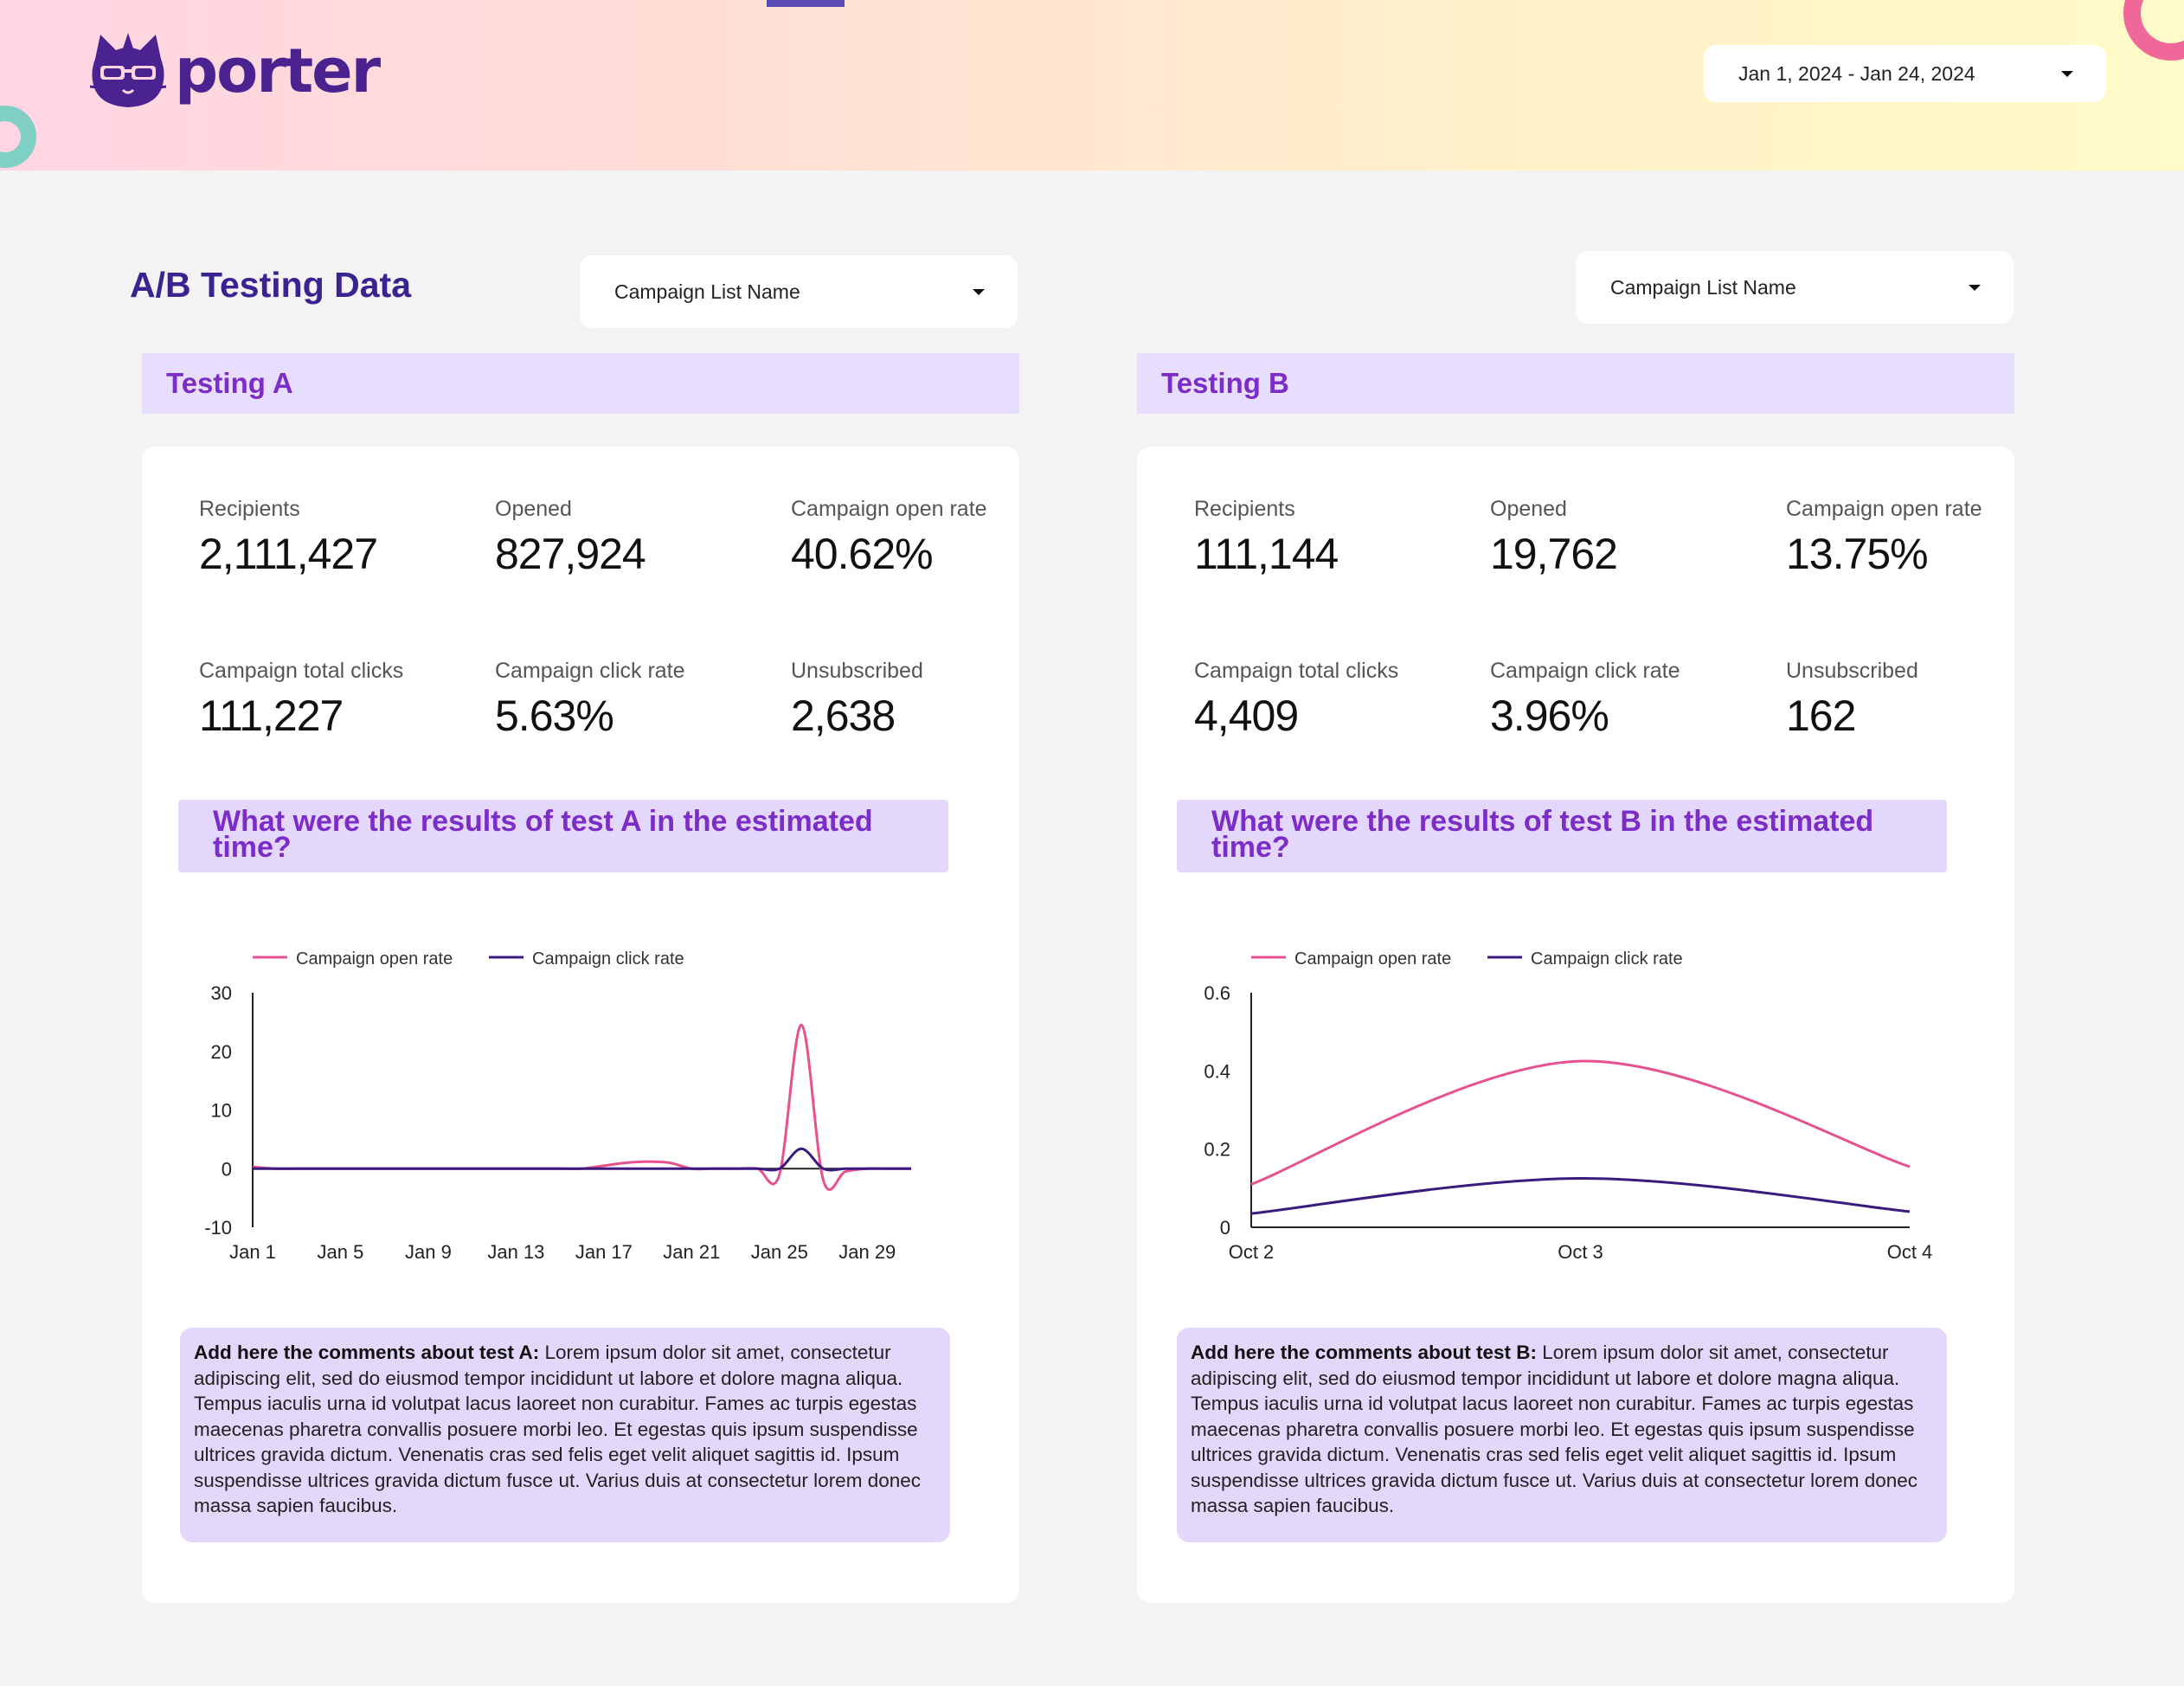  What do you see at coordinates (428, 1252) in the screenshot?
I see `x-tick-label: Jan 9` at bounding box center [428, 1252].